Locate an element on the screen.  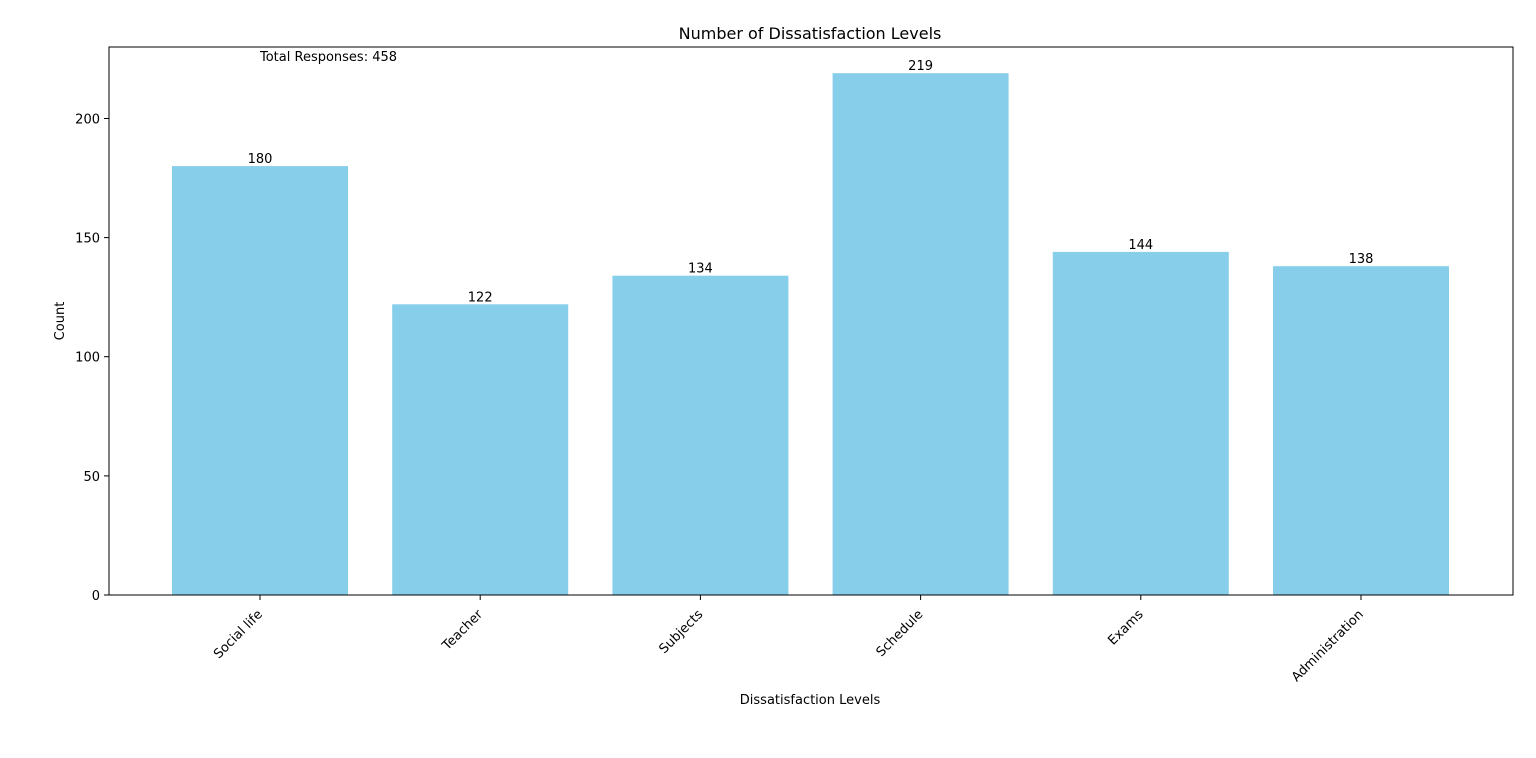
total-responses-annotation: Total Responses: 458 is located at coordinates (328, 57).